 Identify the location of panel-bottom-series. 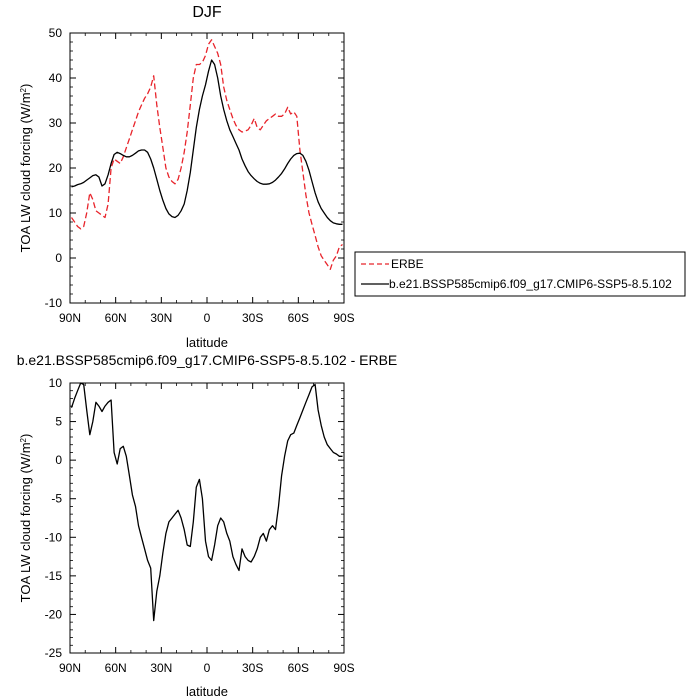
(206, 502).